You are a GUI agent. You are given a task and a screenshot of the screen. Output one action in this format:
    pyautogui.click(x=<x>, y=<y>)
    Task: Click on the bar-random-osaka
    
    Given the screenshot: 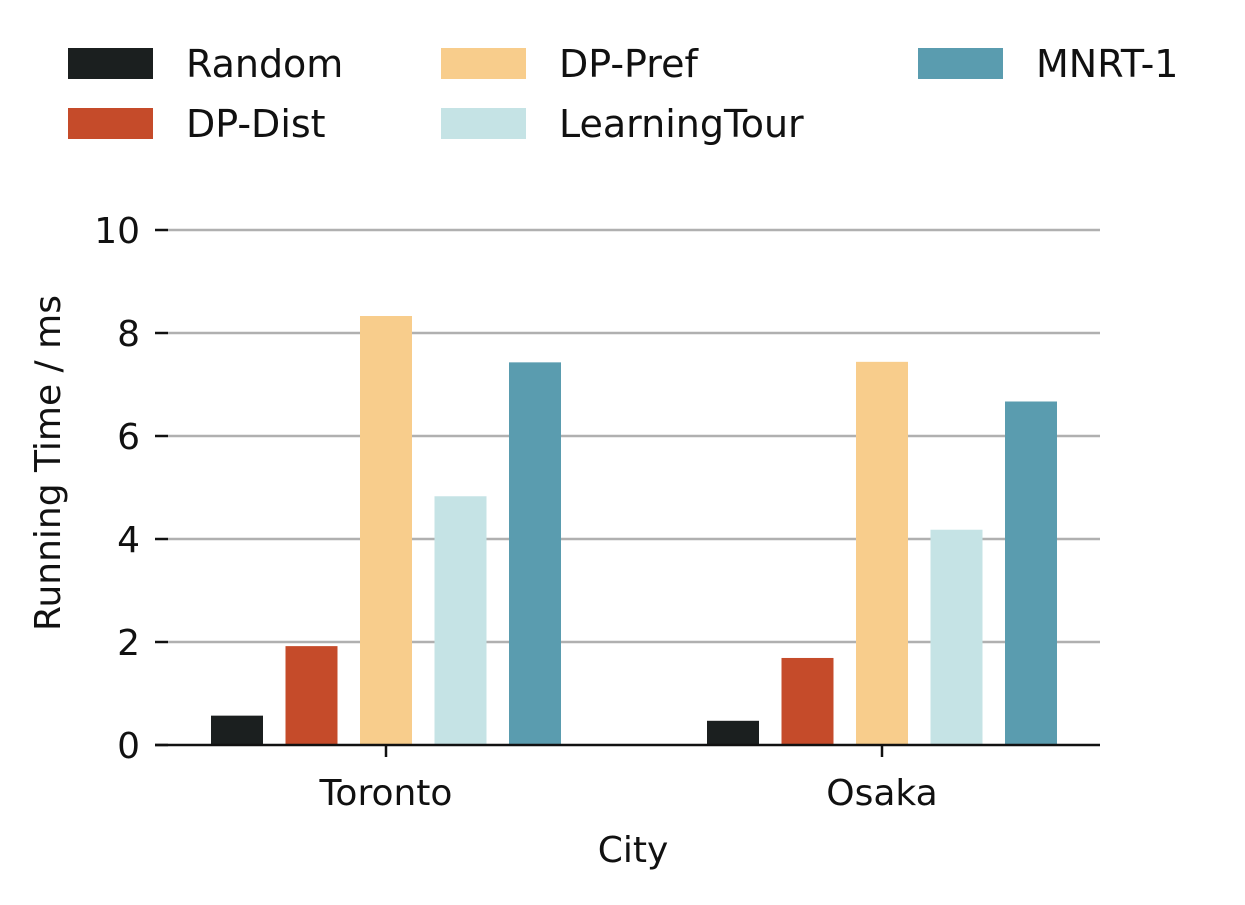 What is the action you would take?
    pyautogui.click(x=733, y=732)
    